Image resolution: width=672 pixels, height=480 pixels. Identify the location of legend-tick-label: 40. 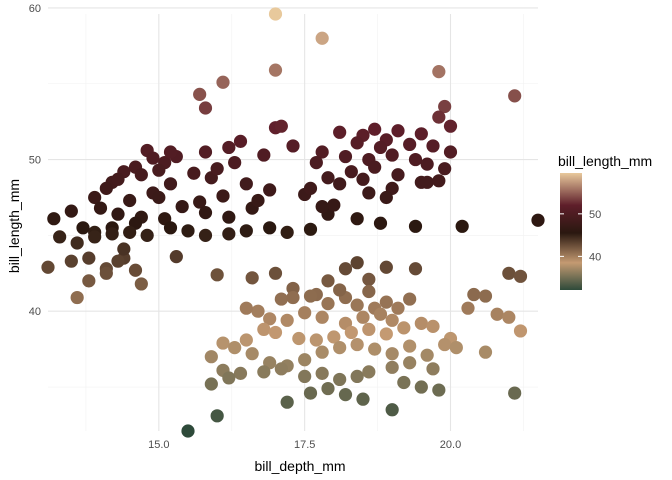
(595, 257).